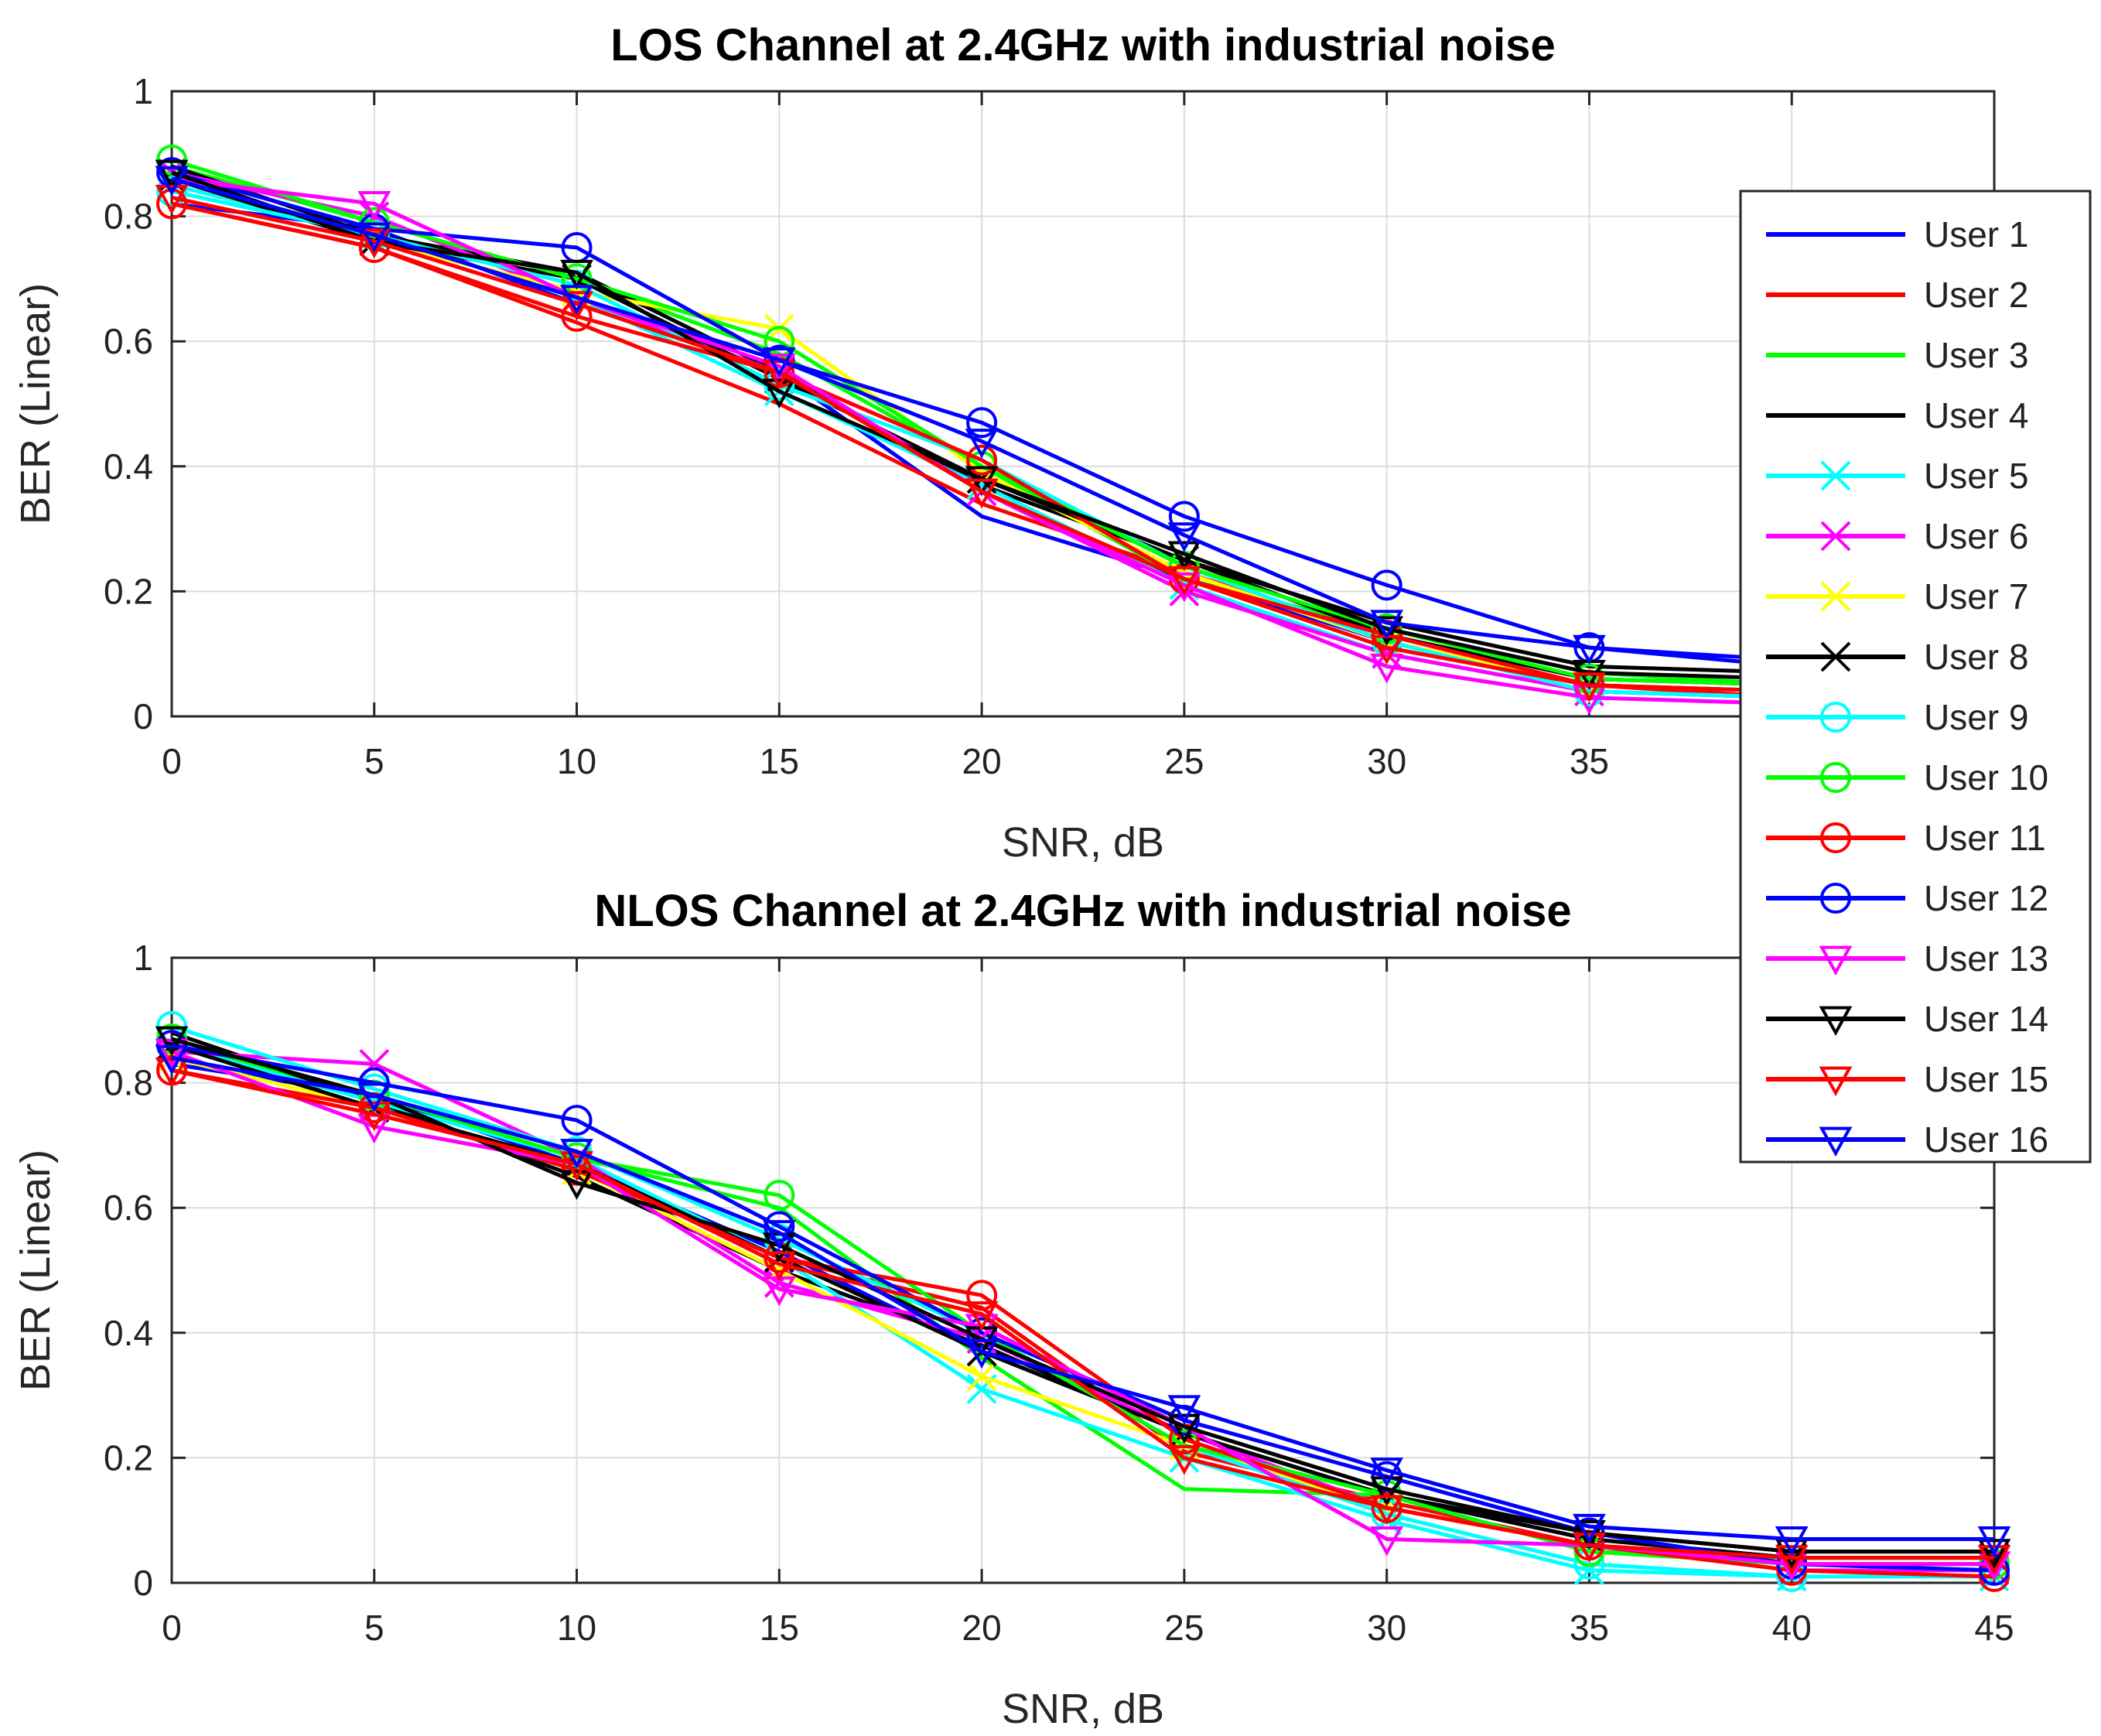  I want to click on legend-entry-user-9: User 9, so click(1897, 717).